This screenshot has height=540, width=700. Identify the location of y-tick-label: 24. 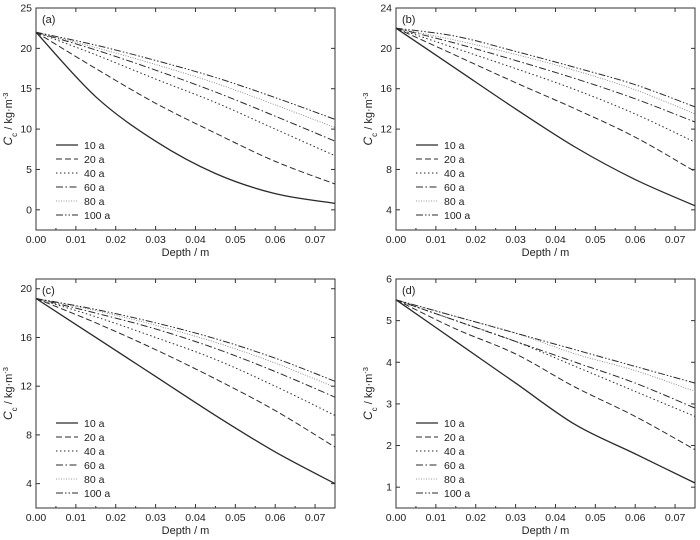
(386, 9).